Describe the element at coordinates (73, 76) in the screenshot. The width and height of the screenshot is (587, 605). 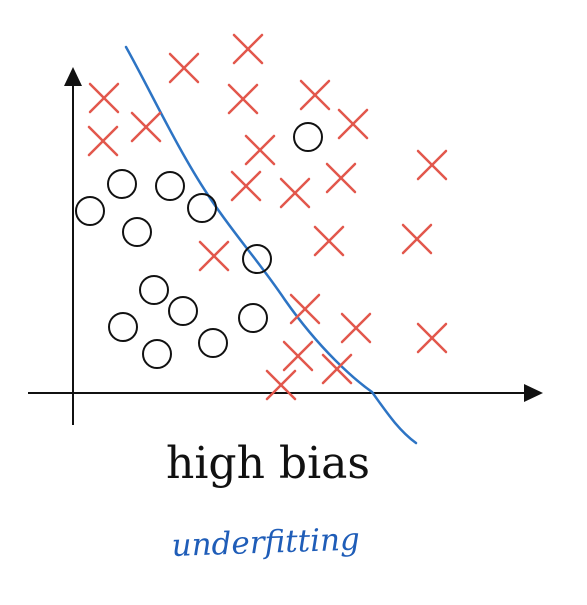
I see `y-axis-arrow` at that location.